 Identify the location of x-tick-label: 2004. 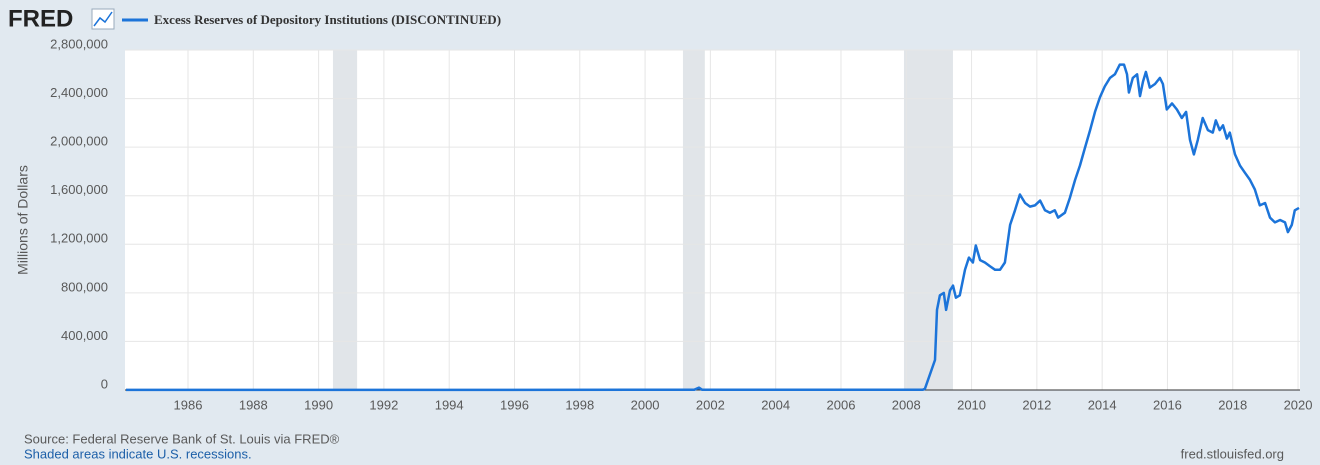
(775, 404).